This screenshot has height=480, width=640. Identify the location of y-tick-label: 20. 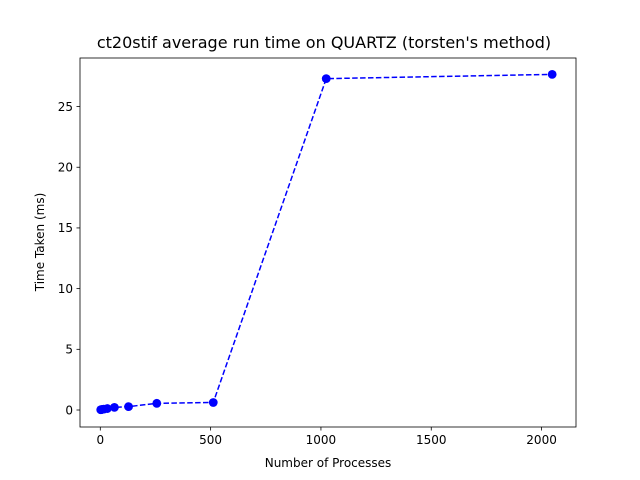
(65, 168).